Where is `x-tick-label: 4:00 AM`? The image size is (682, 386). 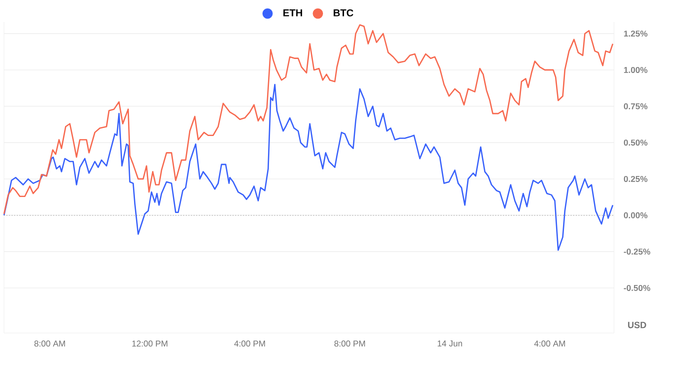
x-tick-label: 4:00 AM is located at coordinates (549, 343).